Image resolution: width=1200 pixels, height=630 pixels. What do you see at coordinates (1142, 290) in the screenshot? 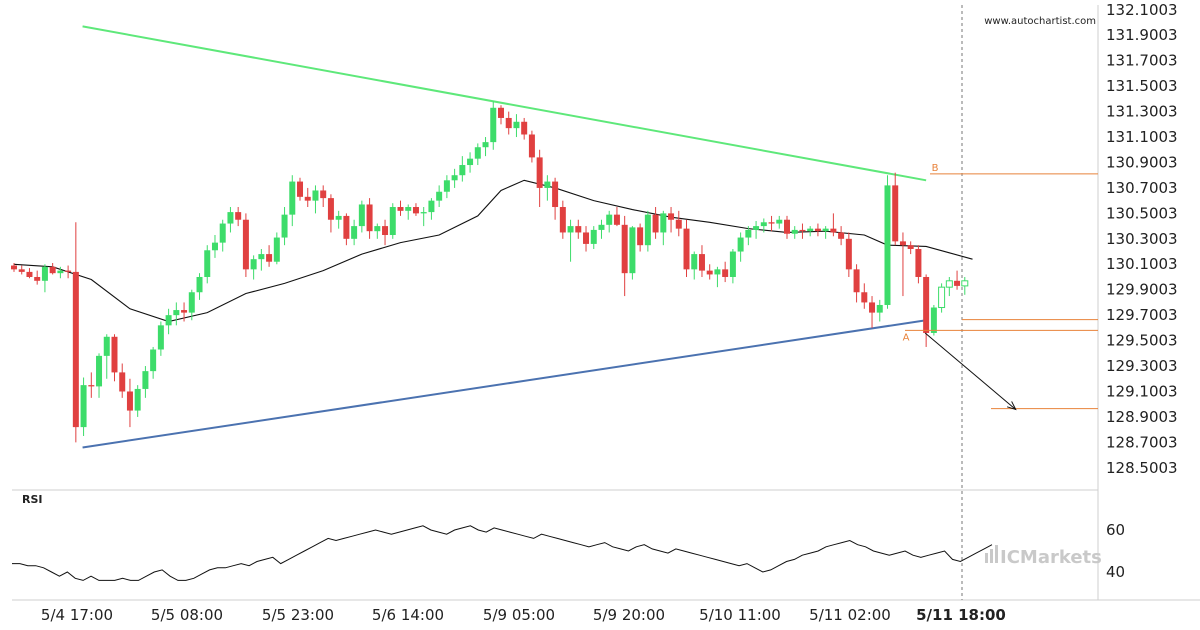
I see `price-tick-label: 129.9003` at bounding box center [1142, 290].